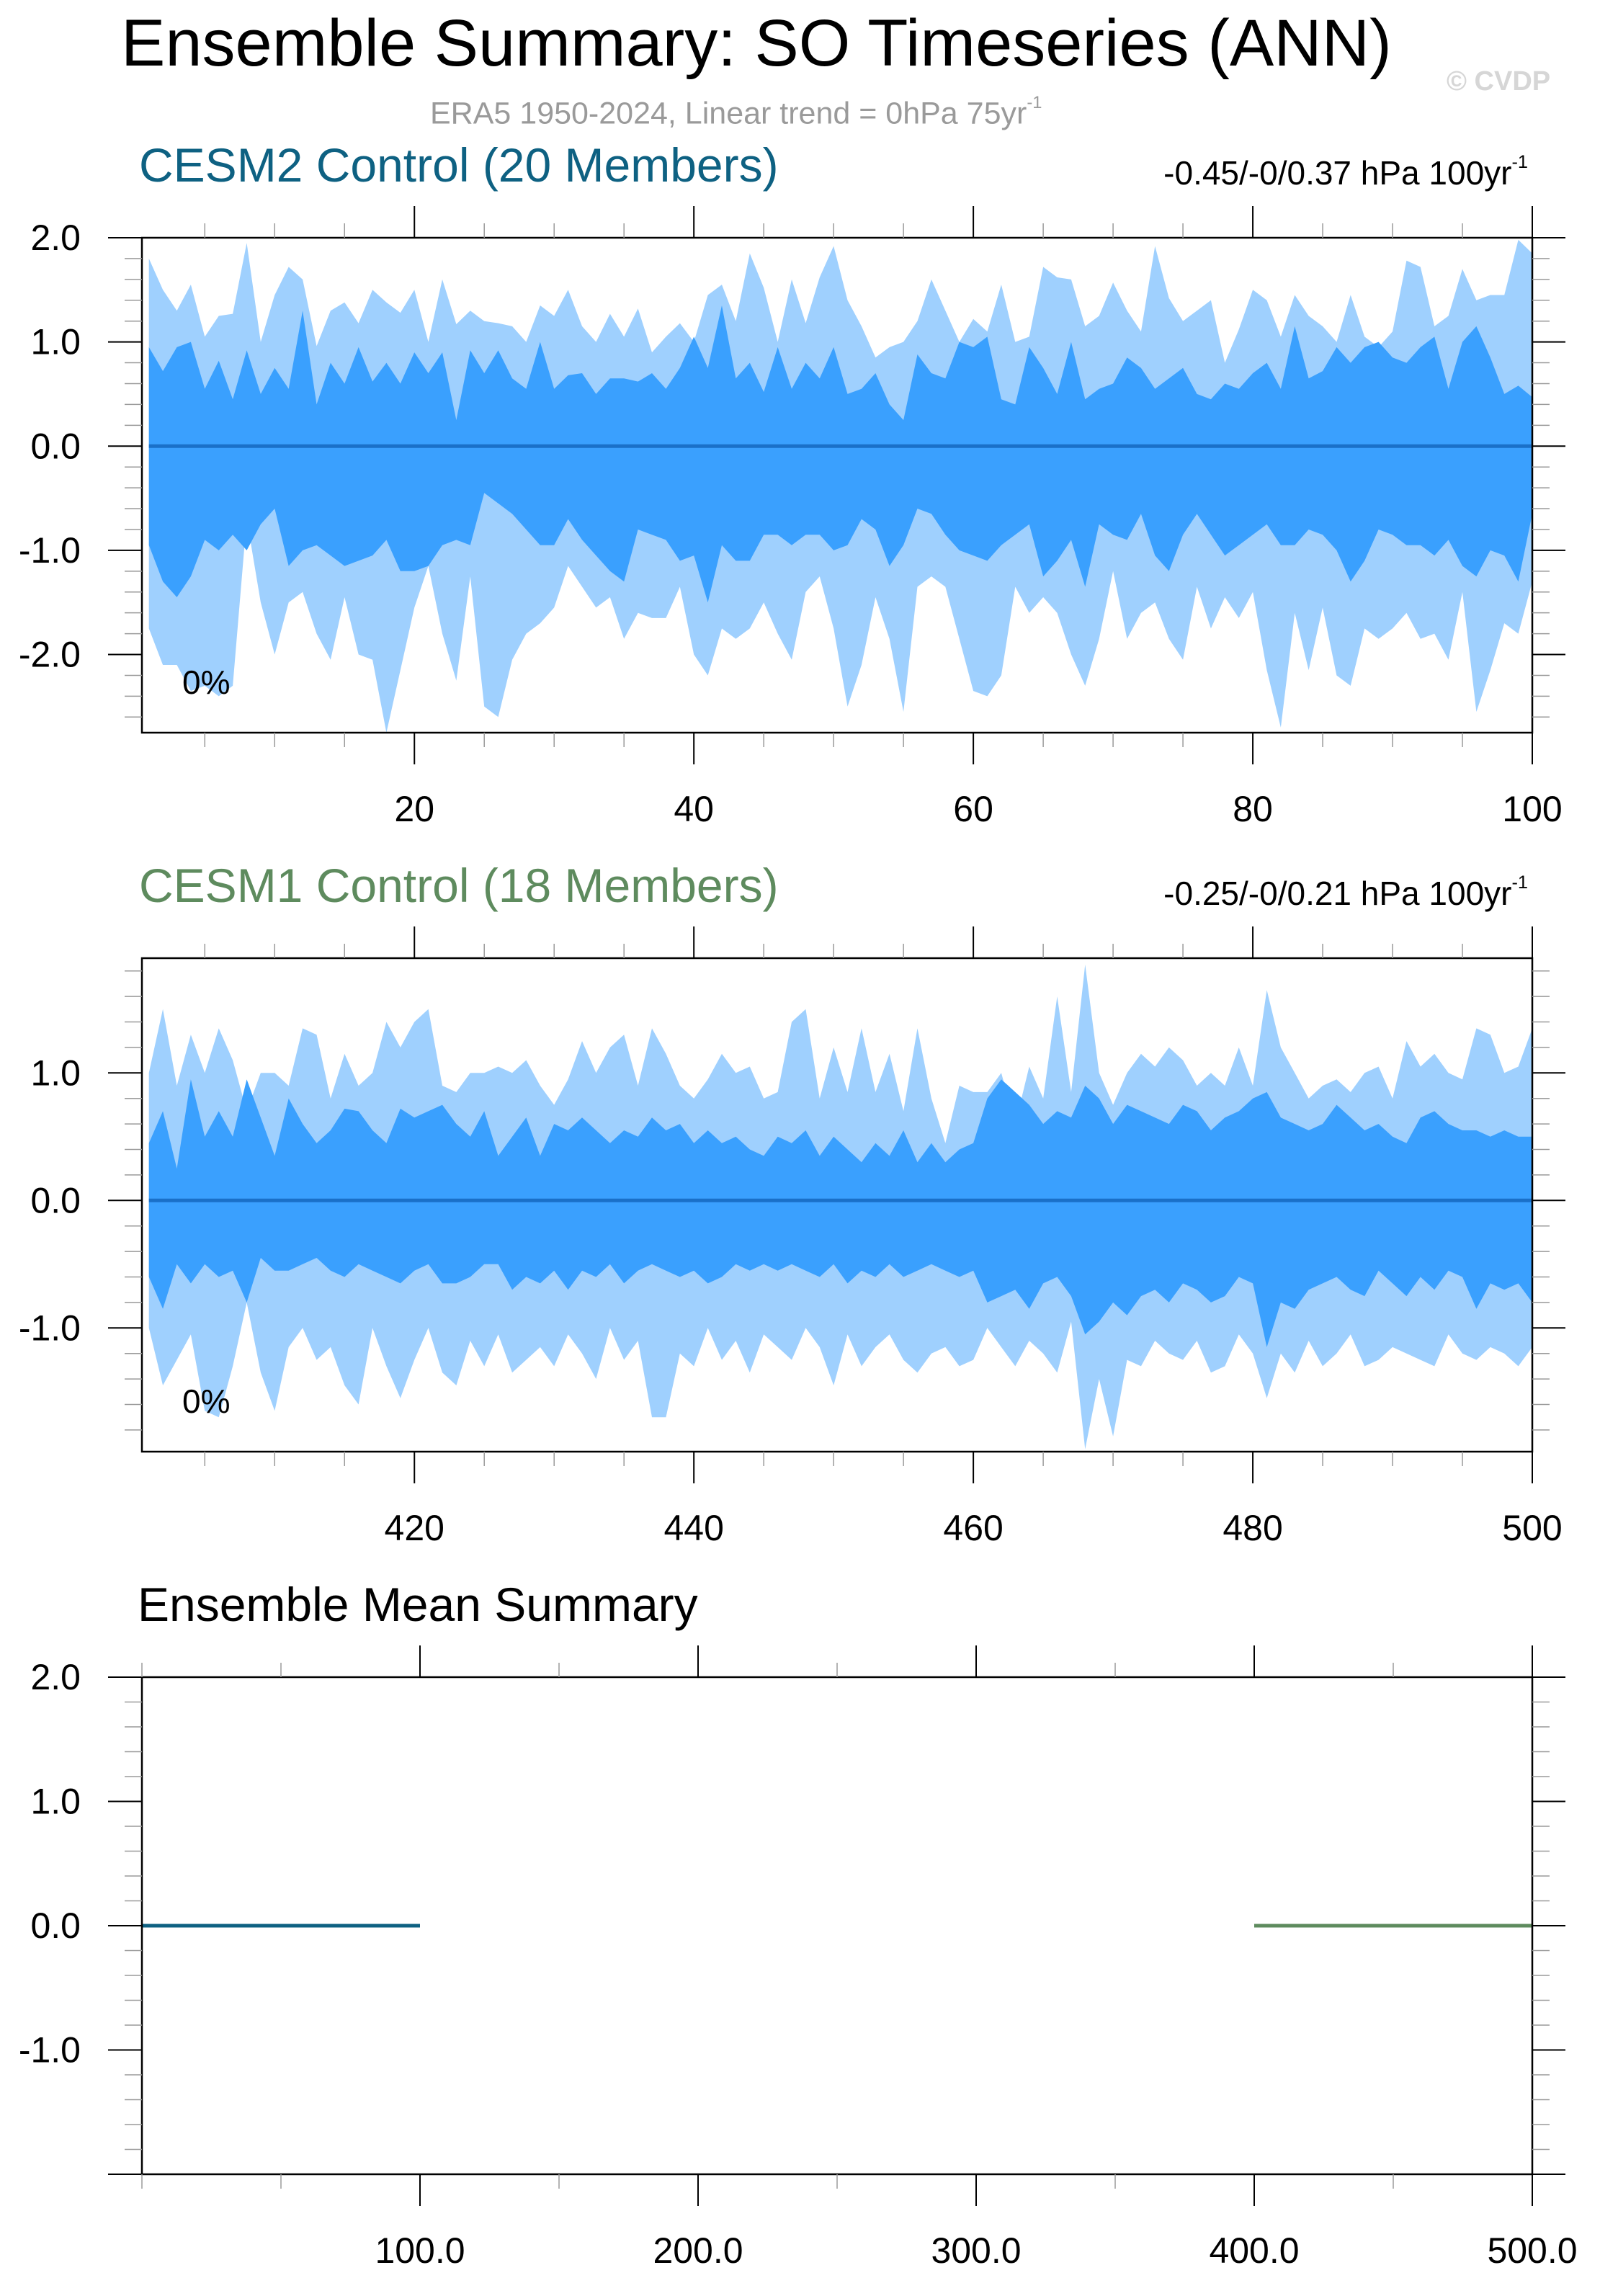 The image size is (1600, 2296). I want to click on trend-label-cesm1: -0.25/-0/0.21 hPa 100yr-1, so click(1346, 892).